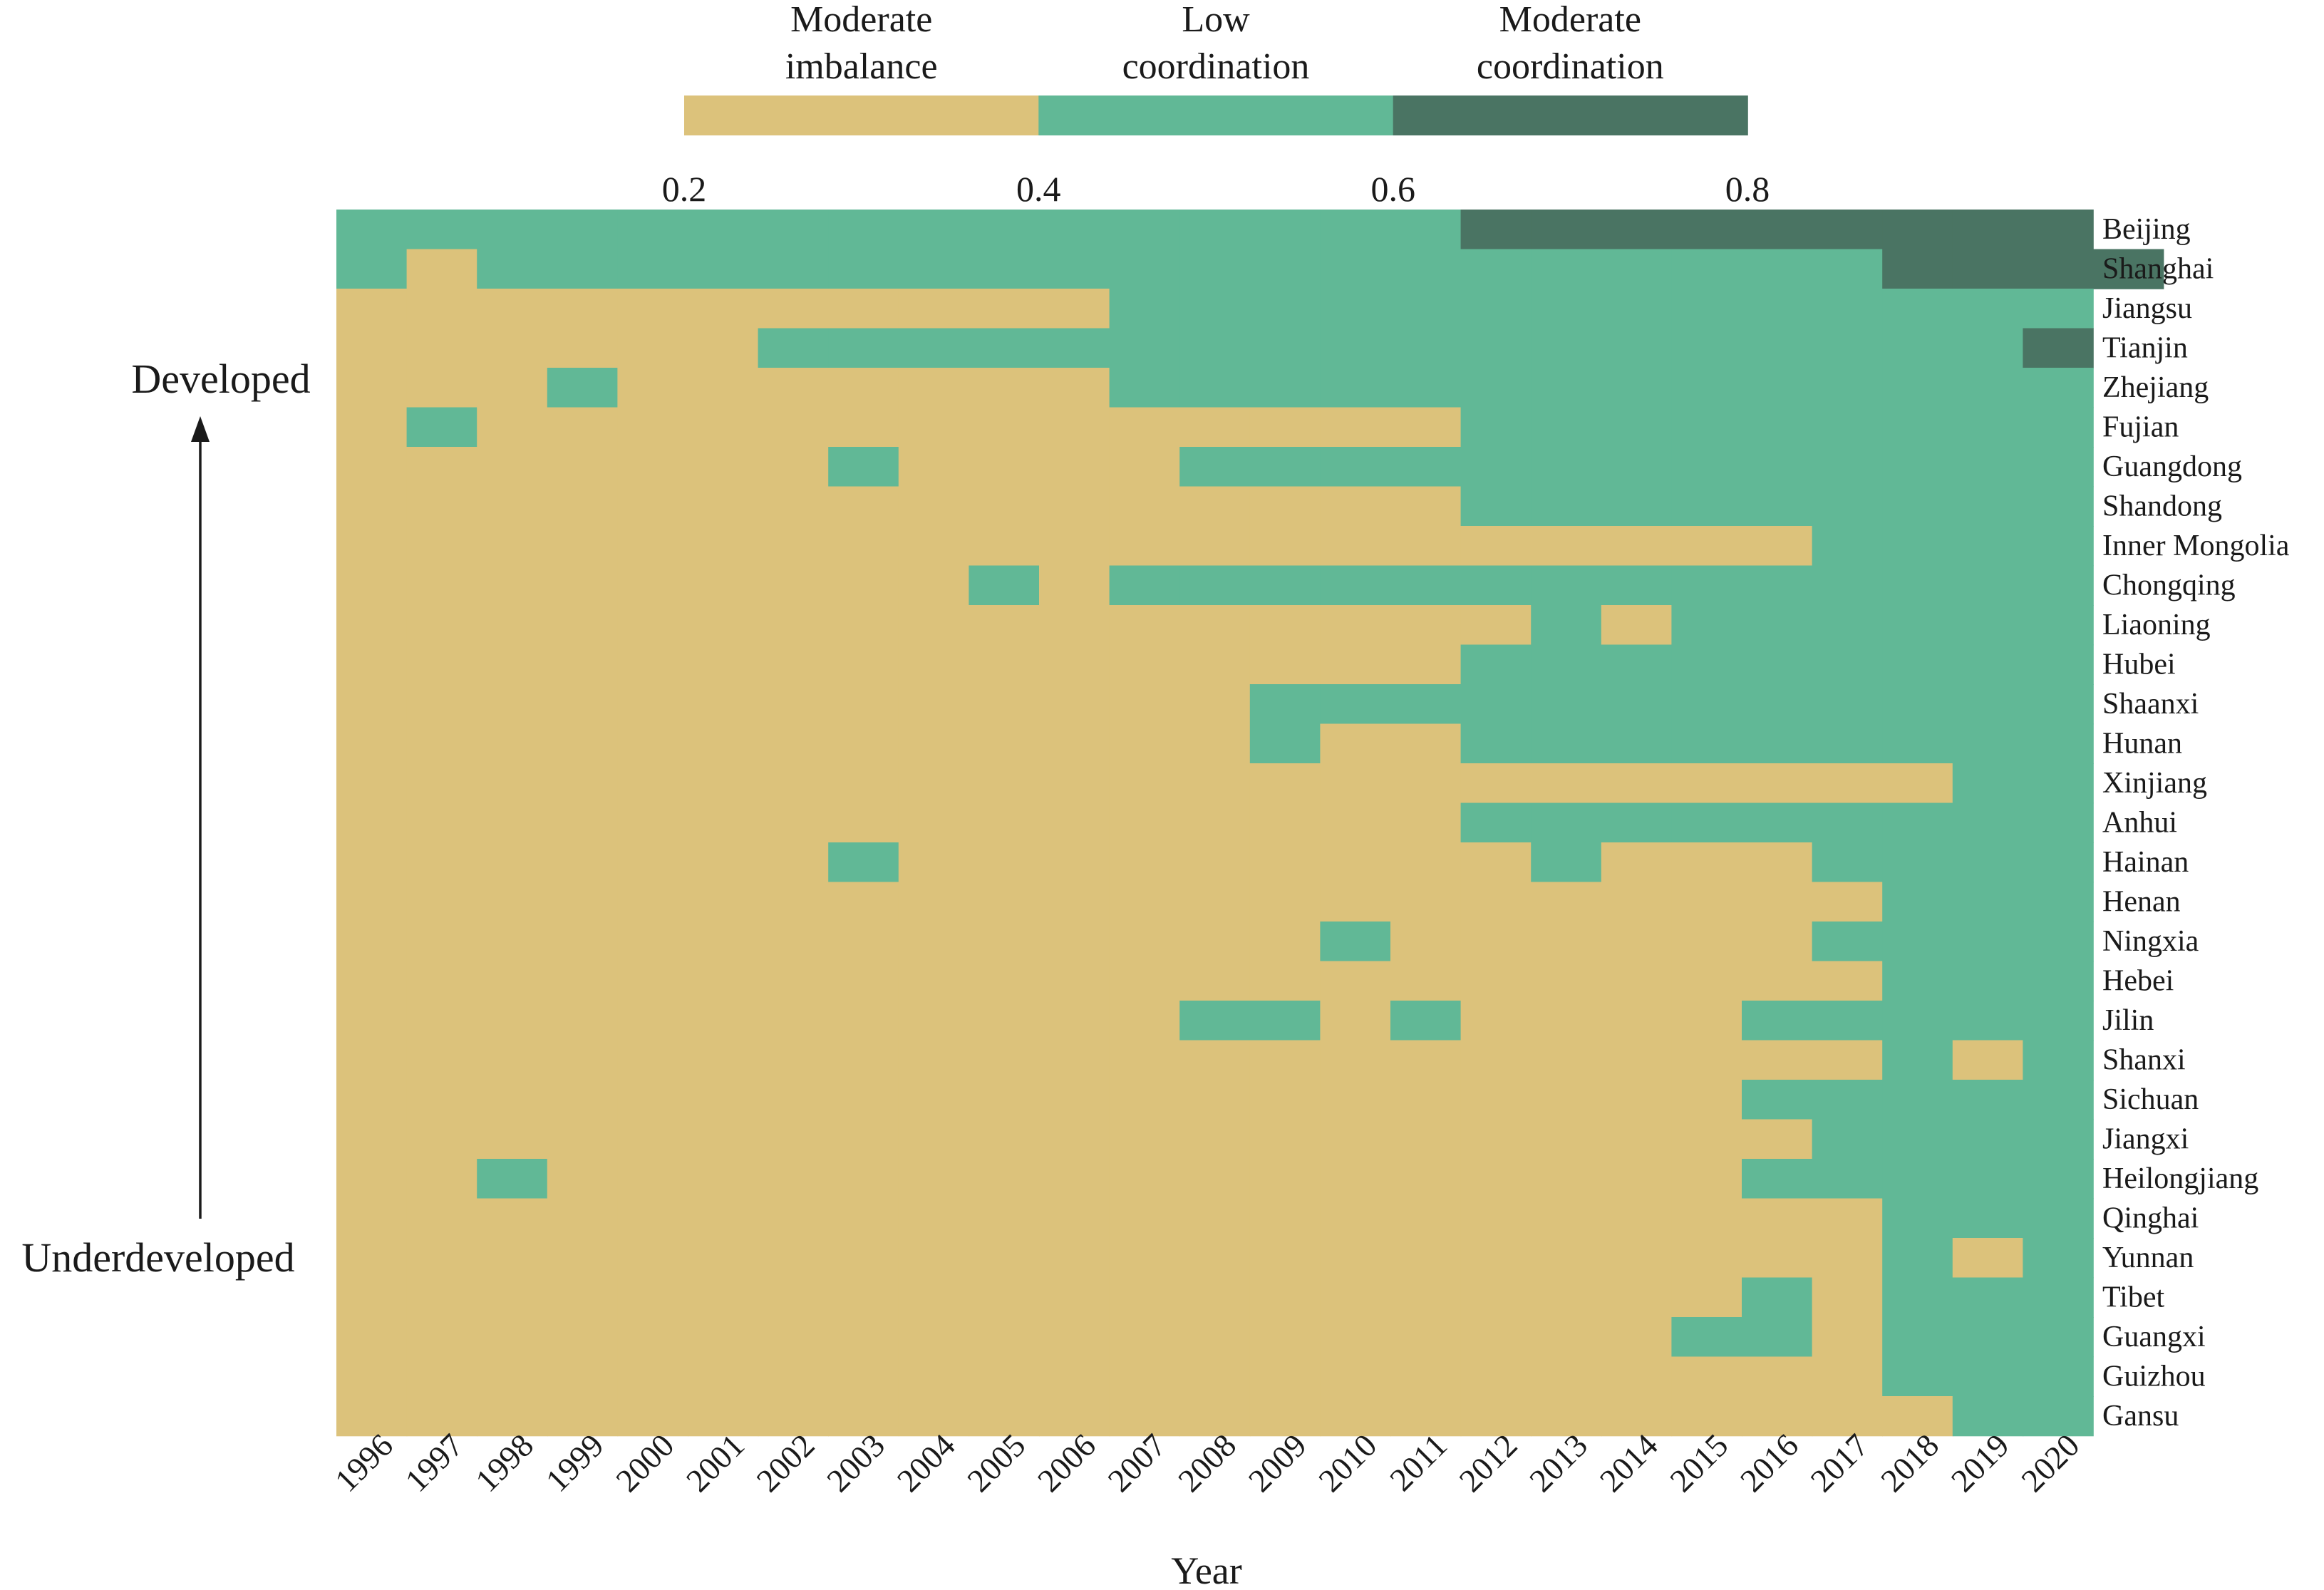 This screenshot has width=2324, height=1590. What do you see at coordinates (684, 189) in the screenshot?
I see `colorbar-tick-label: 0.2` at bounding box center [684, 189].